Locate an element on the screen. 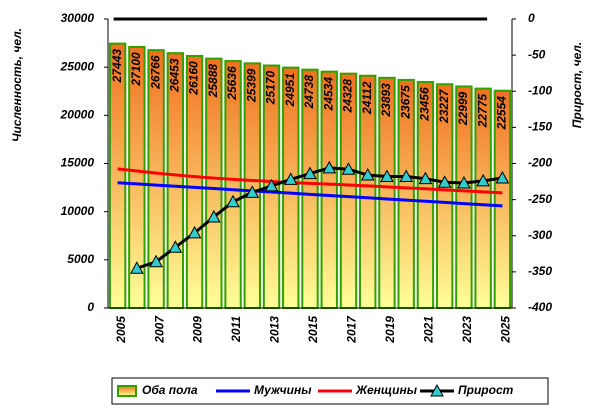 The width and height of the screenshot is (592, 417). bar-value-label: 25888 is located at coordinates (213, 81).